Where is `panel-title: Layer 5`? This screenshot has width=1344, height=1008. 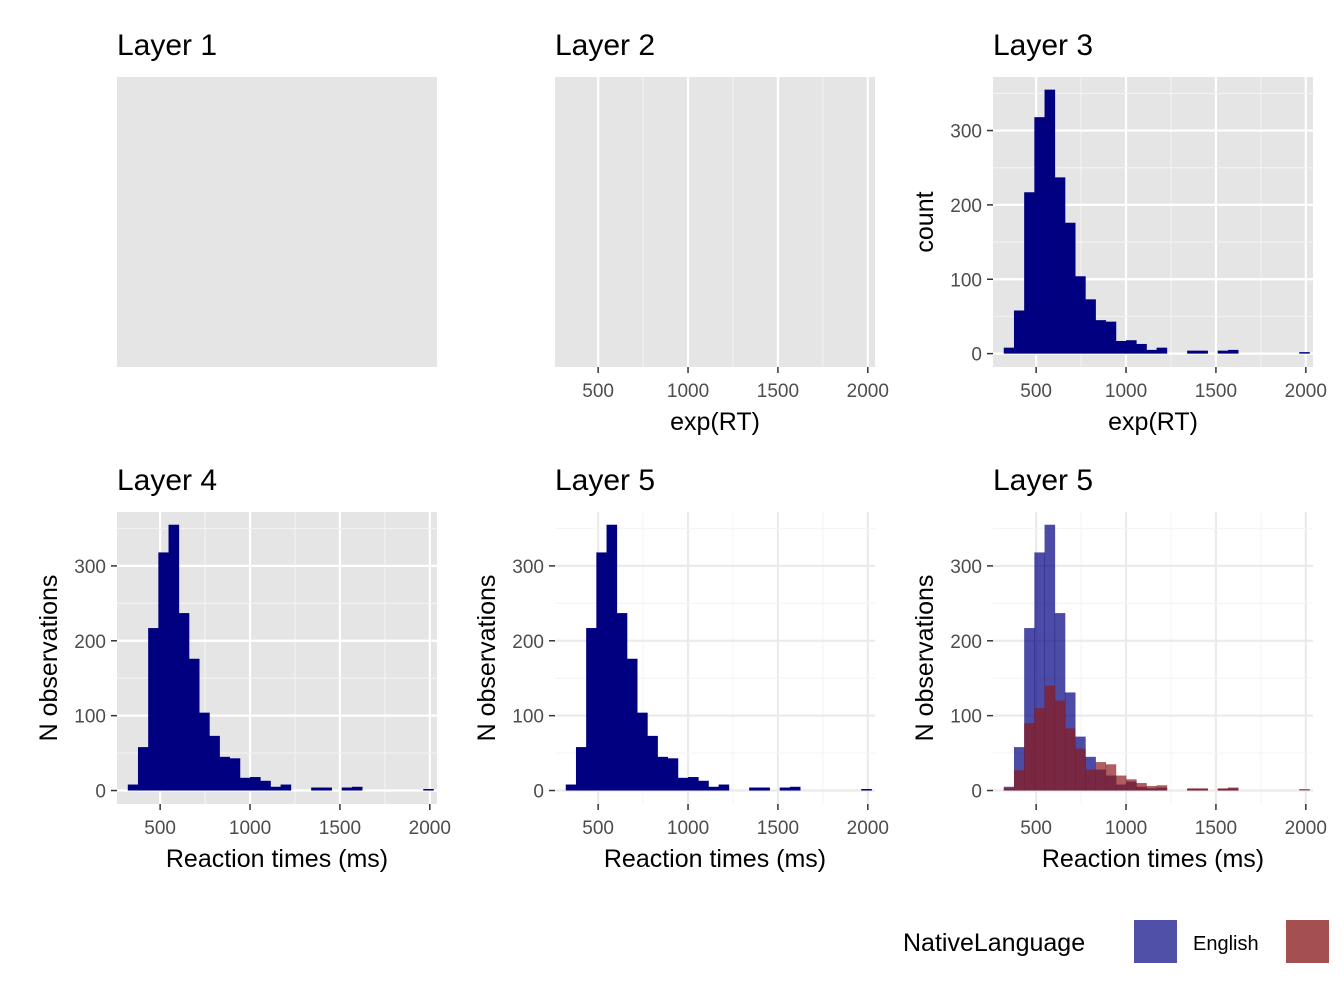 panel-title: Layer 5 is located at coordinates (1043, 480).